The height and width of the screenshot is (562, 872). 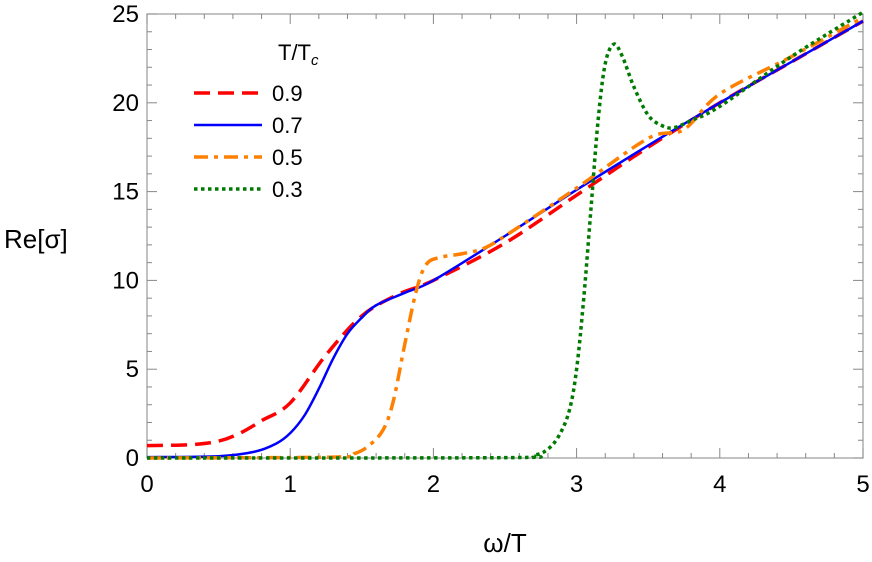 What do you see at coordinates (132, 369) in the screenshot?
I see `y-tick-label: 5` at bounding box center [132, 369].